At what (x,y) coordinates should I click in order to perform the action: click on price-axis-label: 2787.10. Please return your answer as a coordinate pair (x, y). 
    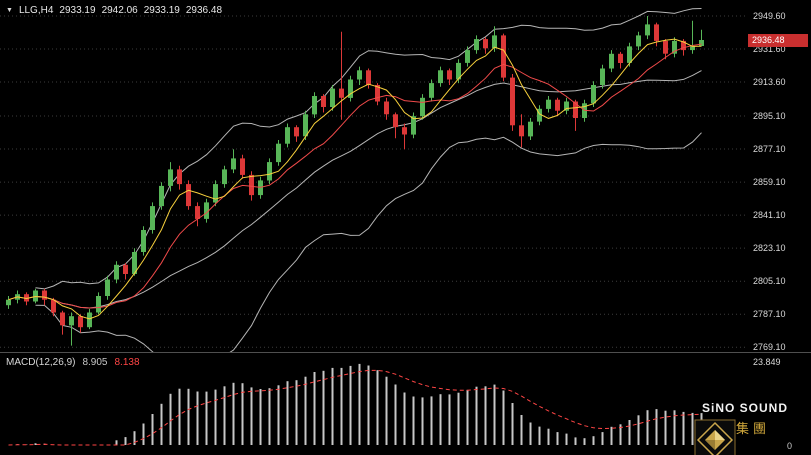
    Looking at the image, I should click on (769, 314).